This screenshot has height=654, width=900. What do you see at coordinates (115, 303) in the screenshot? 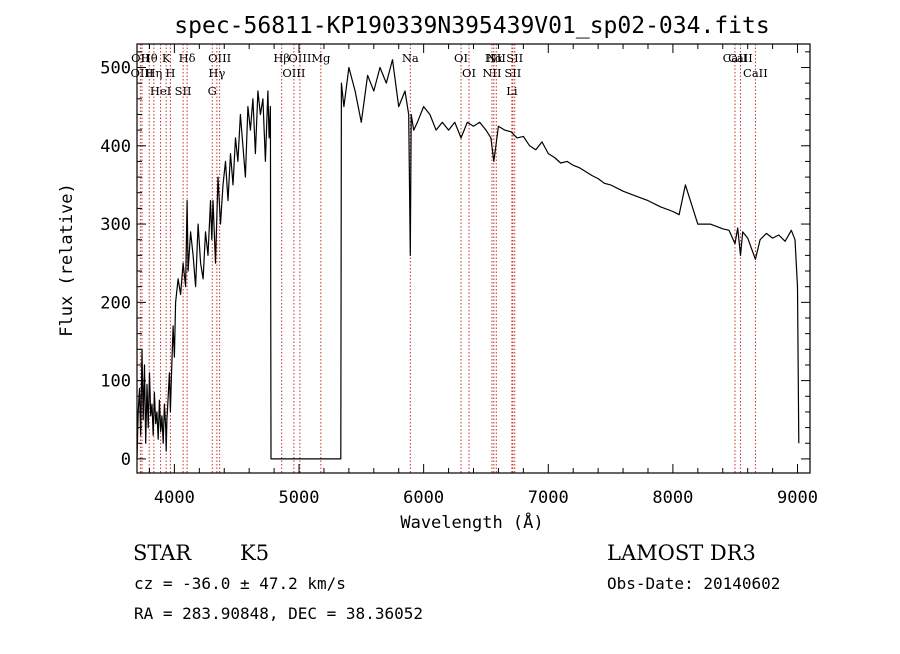
I see `y-tick-label: 200` at bounding box center [115, 303].